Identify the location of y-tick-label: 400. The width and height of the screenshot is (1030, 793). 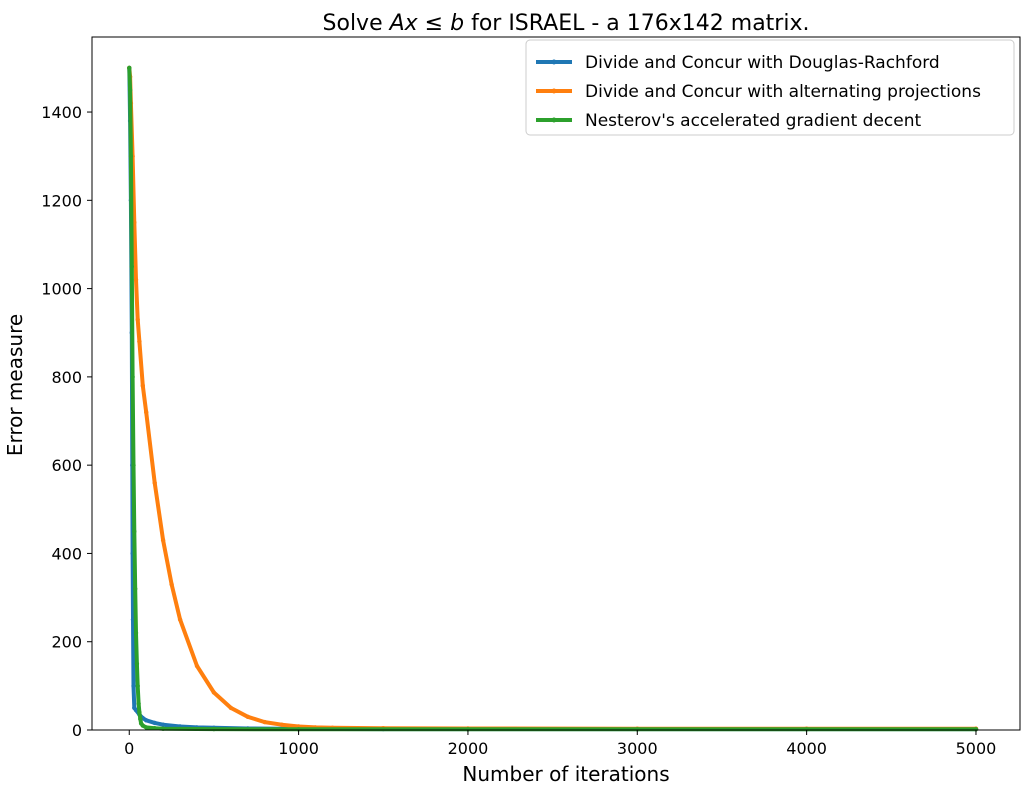
(66, 553).